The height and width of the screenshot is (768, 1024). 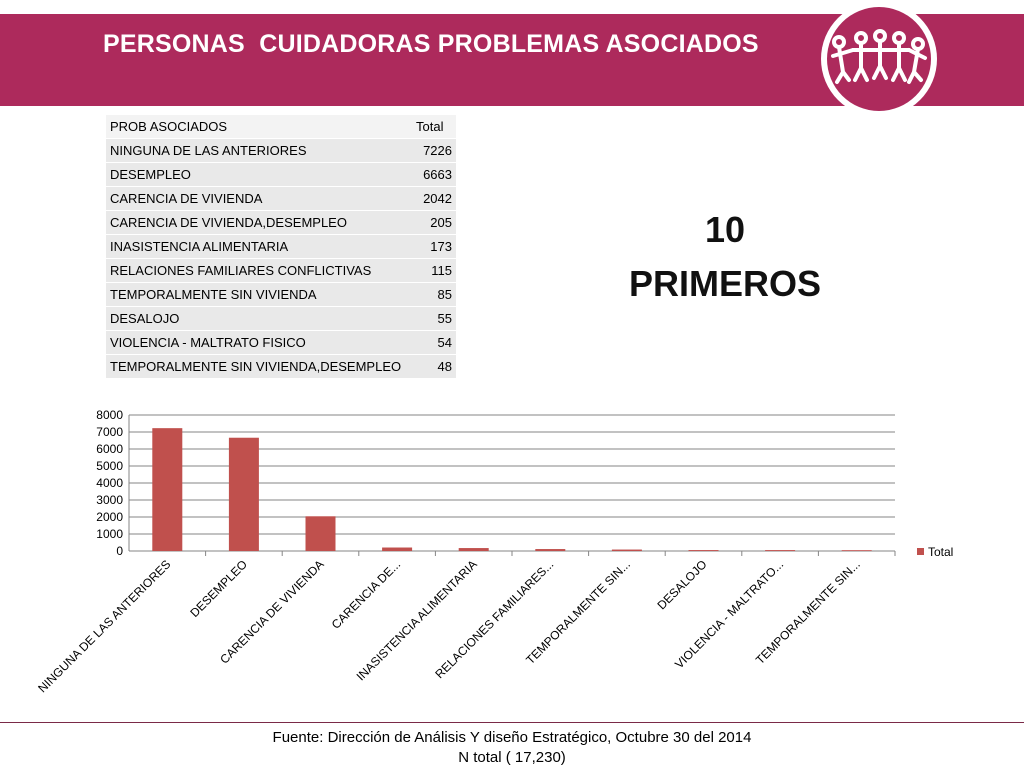 I want to click on table-cell-problem: DESEMPLEO, so click(x=259, y=174).